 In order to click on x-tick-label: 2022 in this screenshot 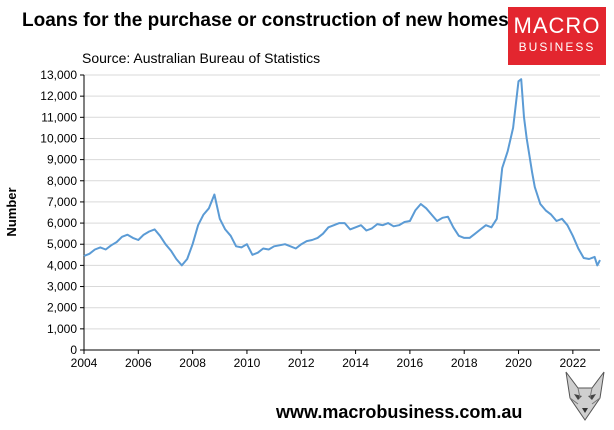, I will do `click(572, 363)`.